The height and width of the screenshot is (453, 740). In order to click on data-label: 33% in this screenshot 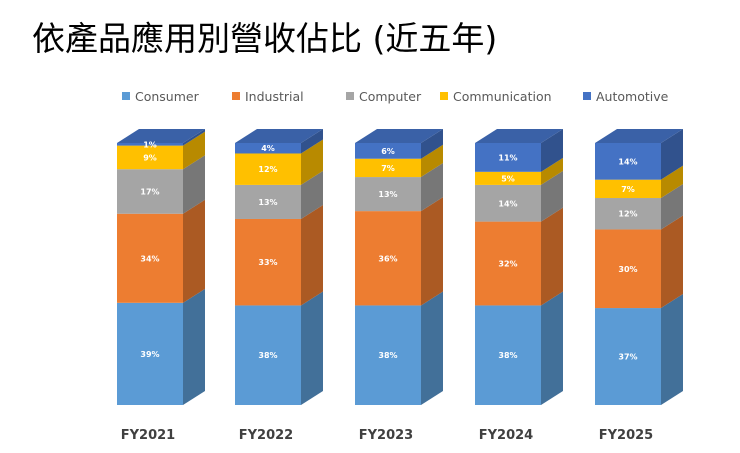, I will do `click(267, 262)`.